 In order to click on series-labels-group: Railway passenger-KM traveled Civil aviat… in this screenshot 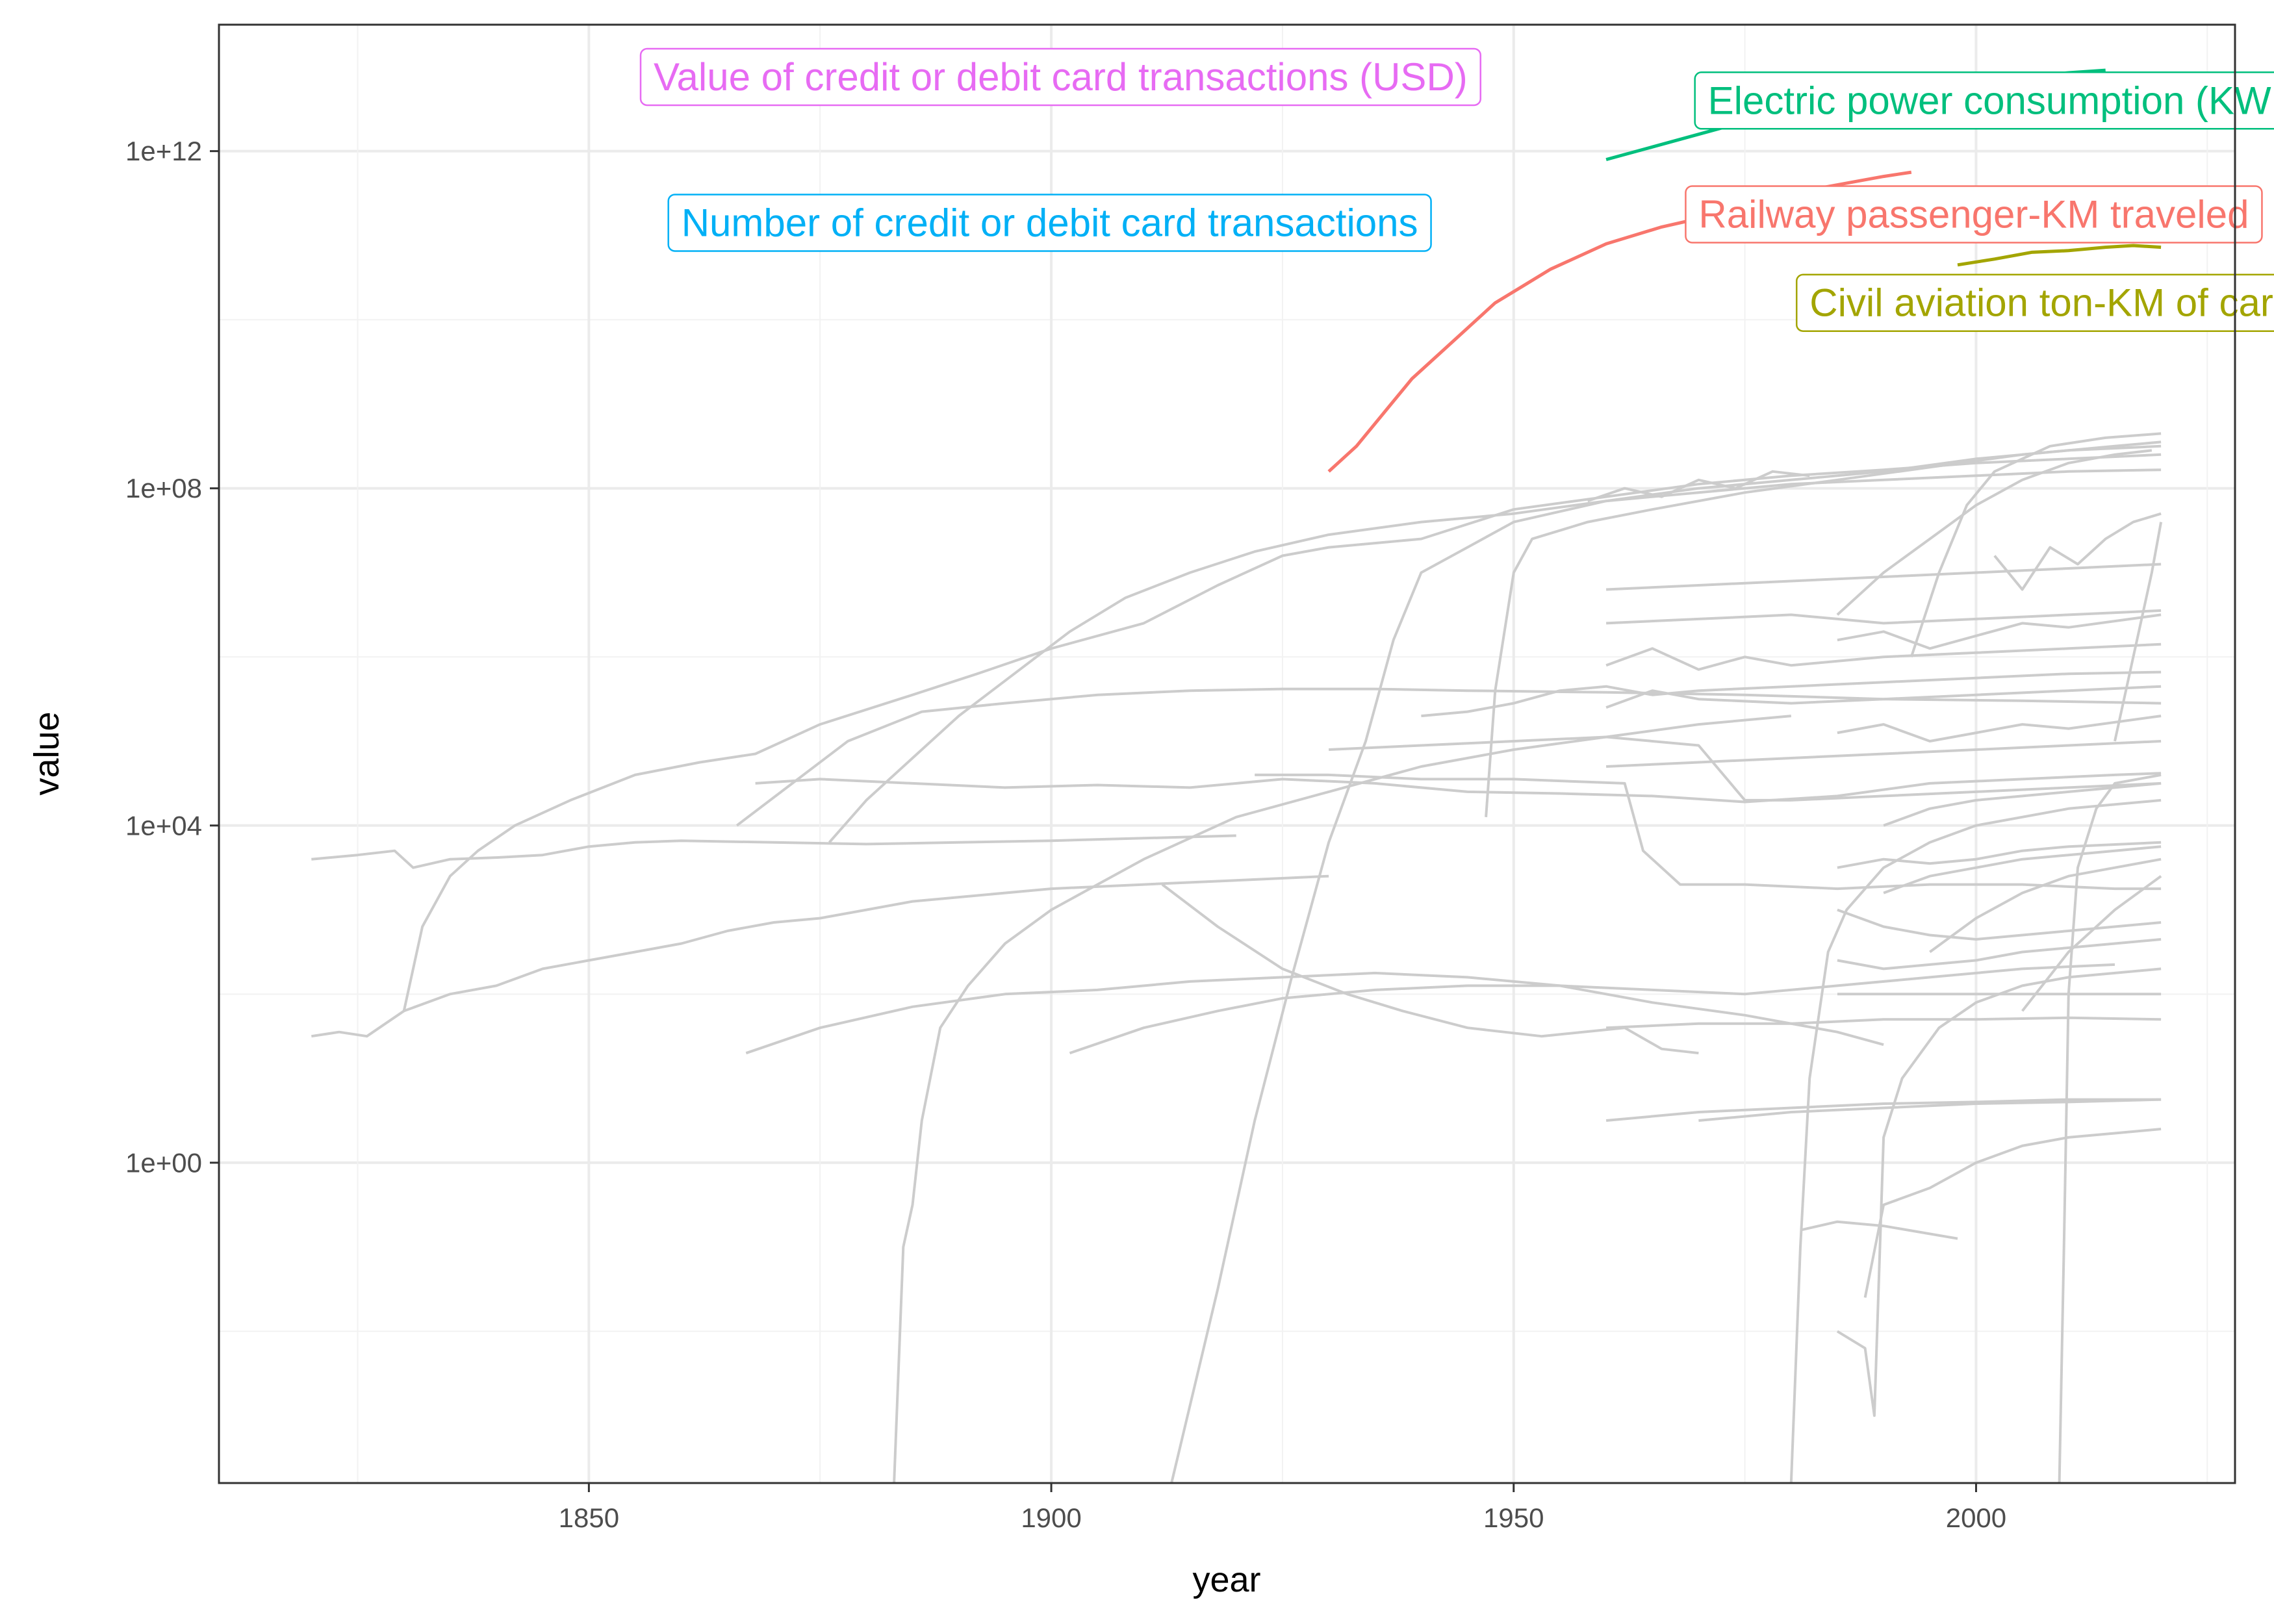, I will do `click(1456, 189)`.